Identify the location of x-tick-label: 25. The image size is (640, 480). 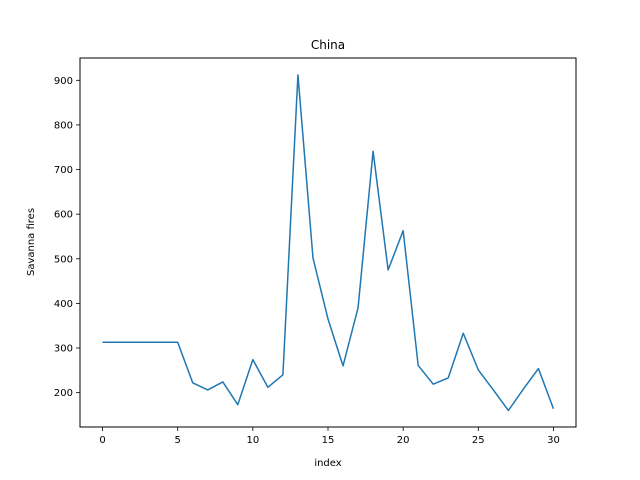
(478, 440).